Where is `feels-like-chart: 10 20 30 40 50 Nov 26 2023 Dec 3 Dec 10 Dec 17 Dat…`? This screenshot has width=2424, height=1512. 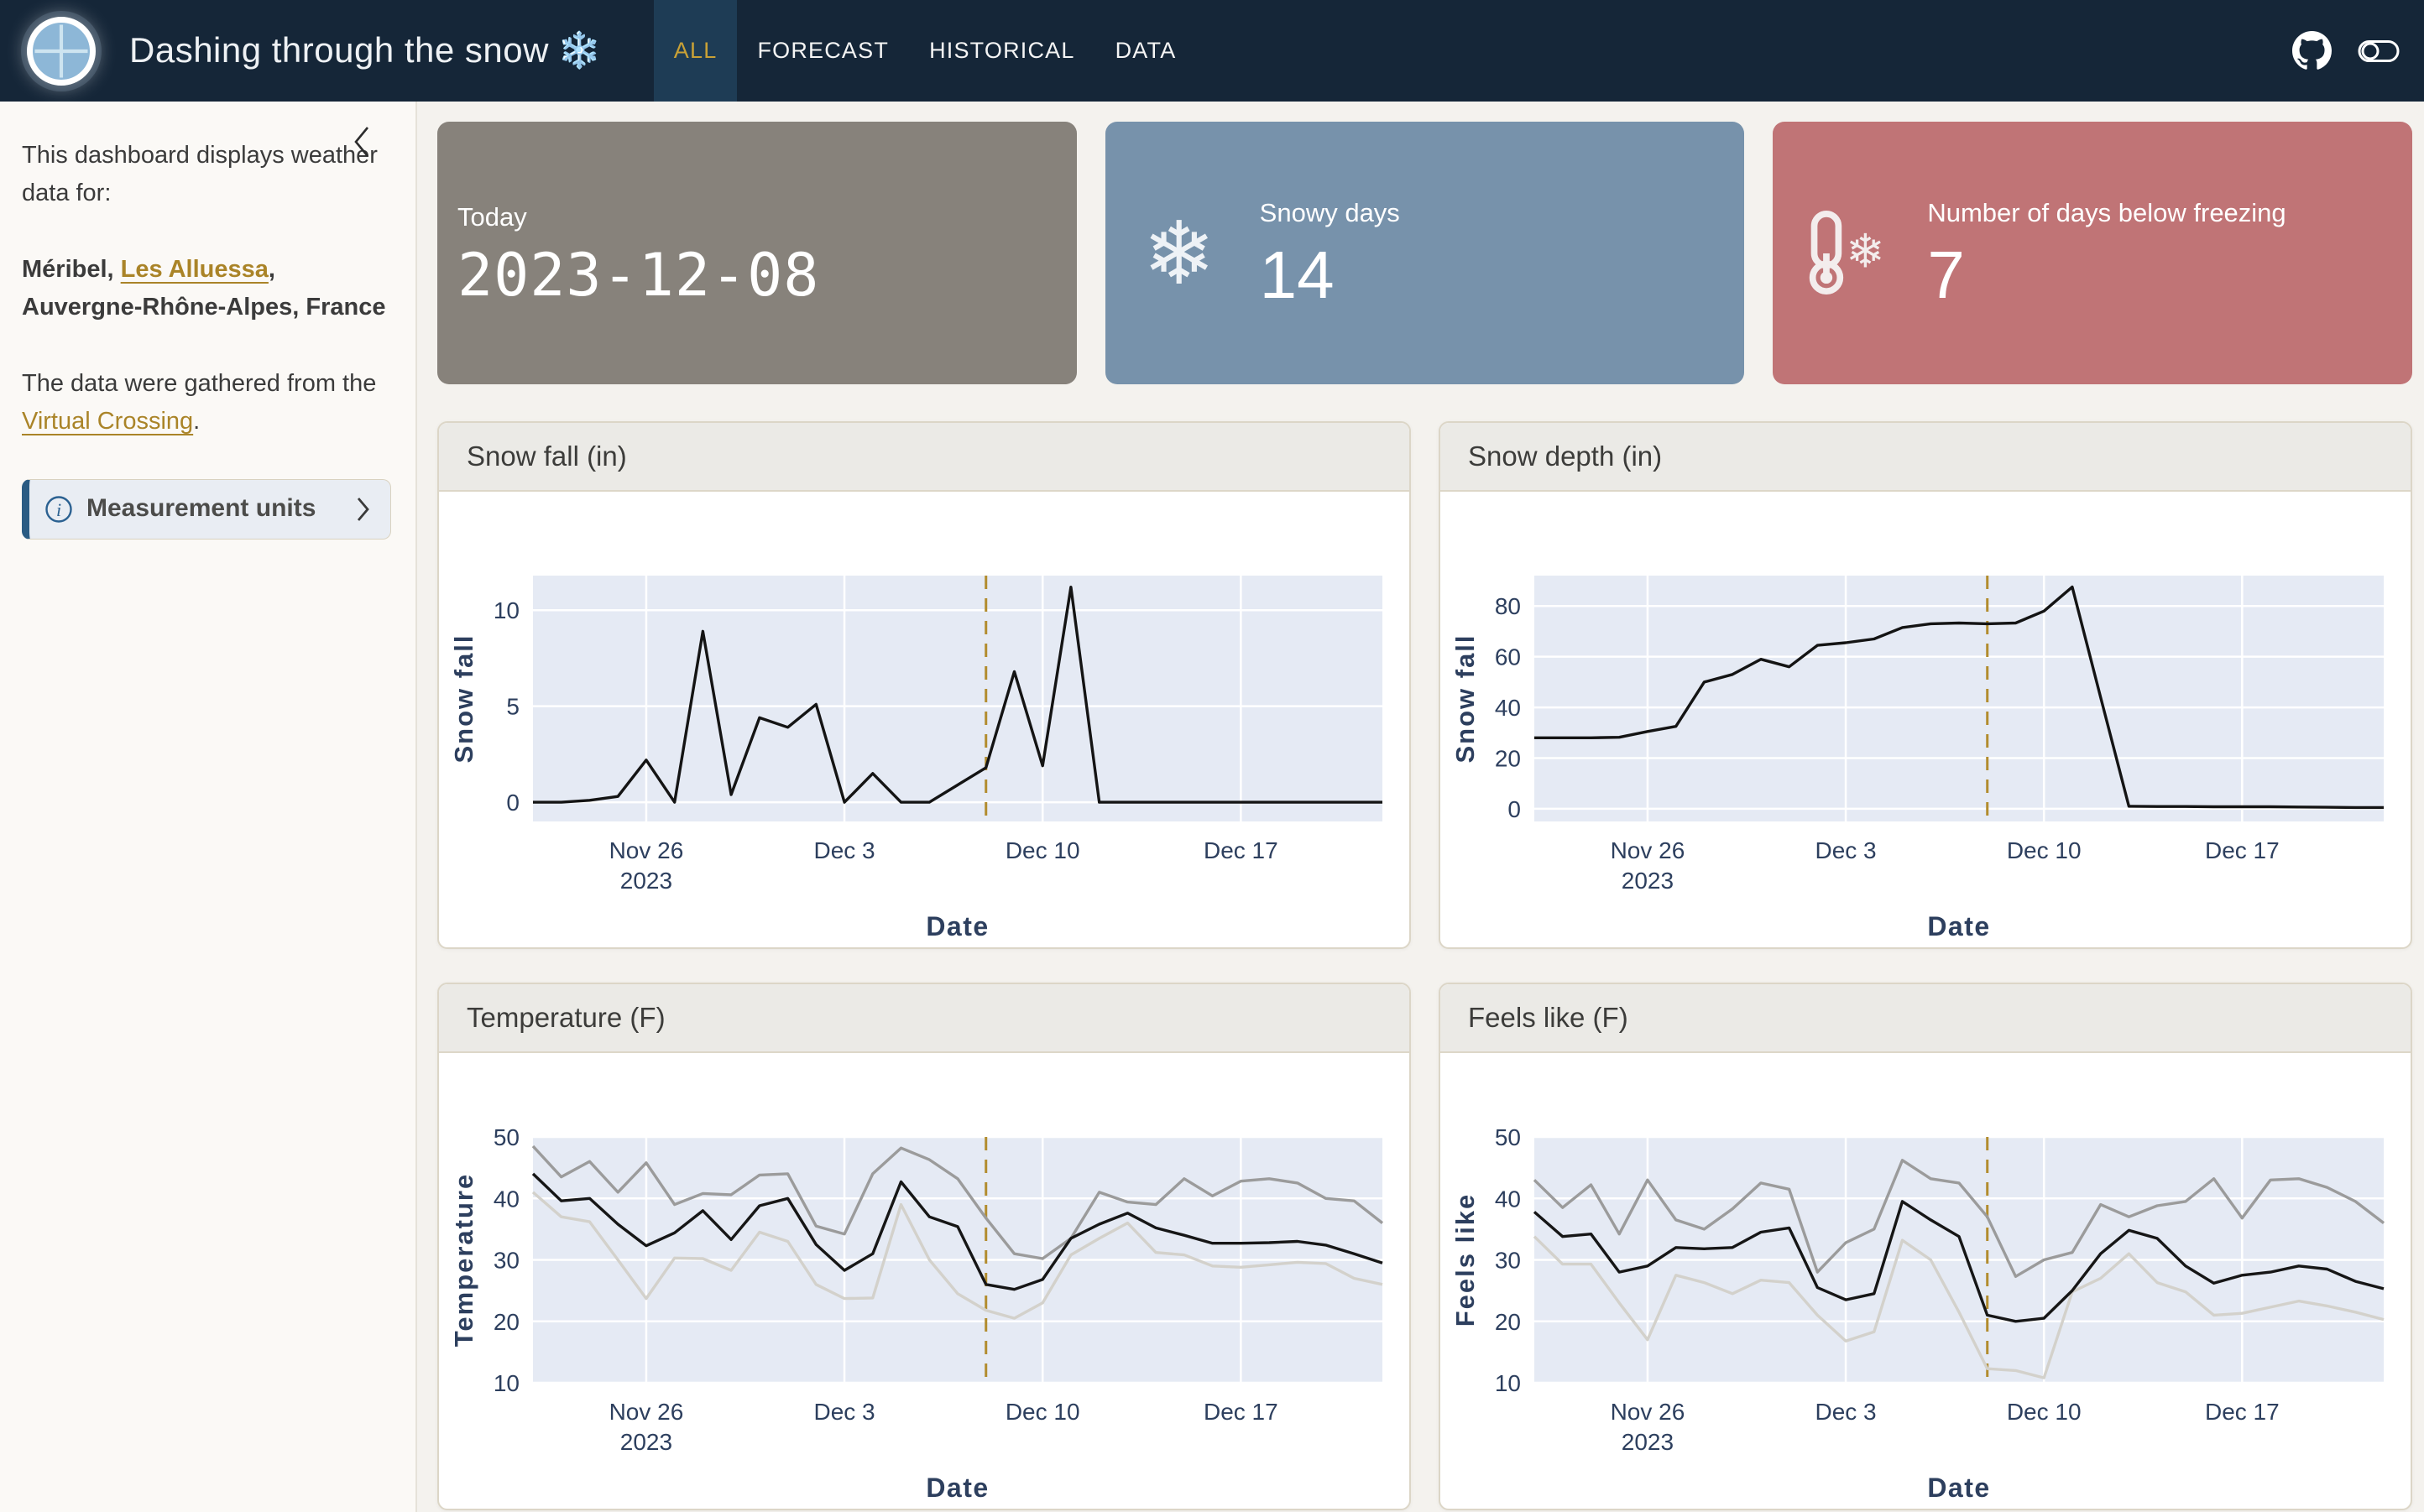 feels-like-chart: 10 20 30 40 50 Nov 26 2023 Dec 3 Dec 10 Dec 17 Dat… is located at coordinates (1925, 1281).